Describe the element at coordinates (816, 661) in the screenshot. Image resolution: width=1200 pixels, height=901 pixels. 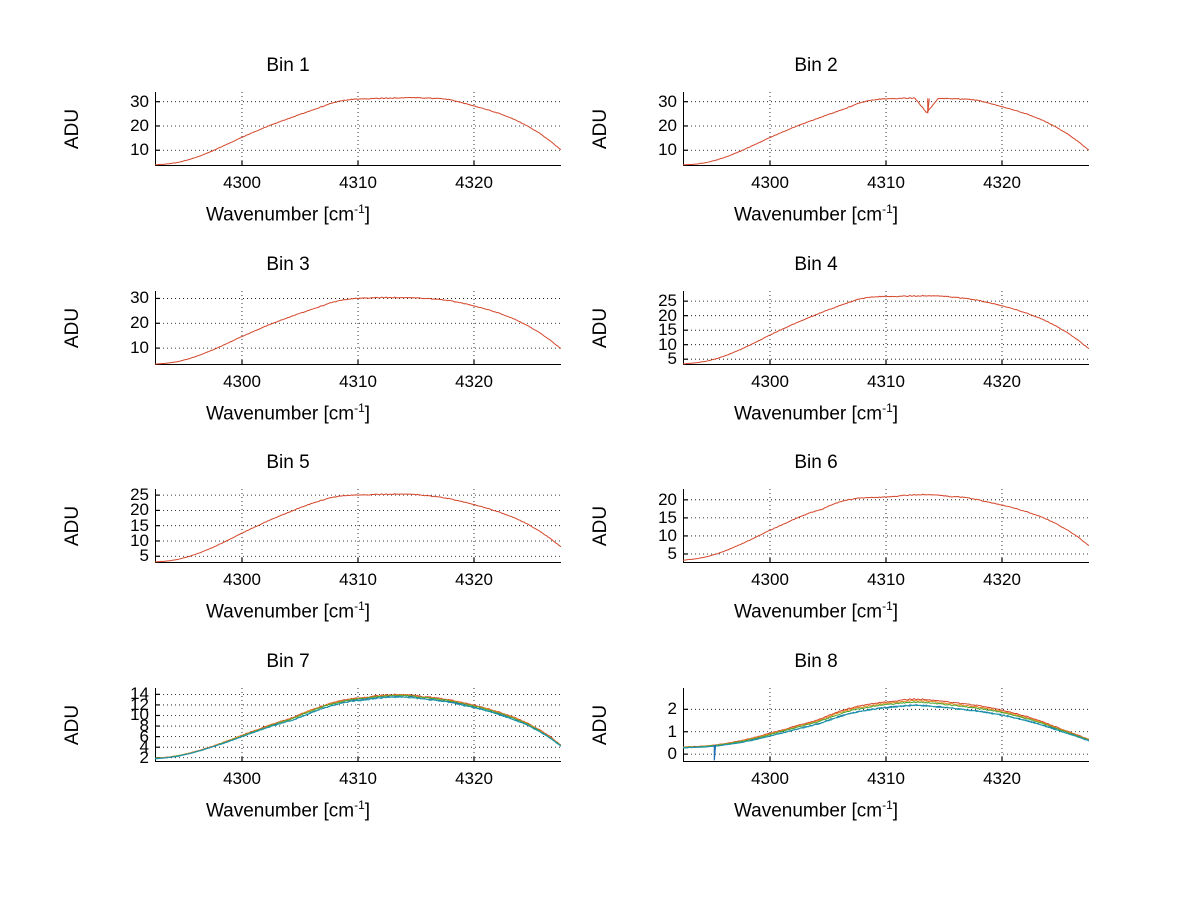
I see `subplot-title: Bin 8` at that location.